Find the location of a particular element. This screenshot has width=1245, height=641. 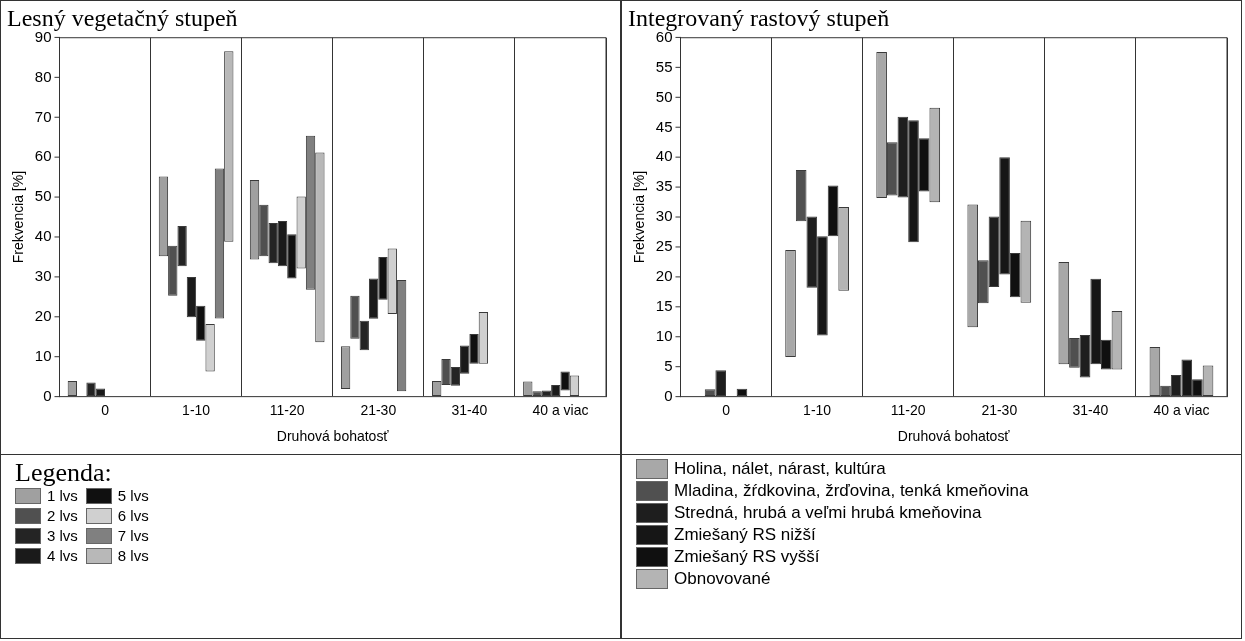

legend-label: Zmiešaný RS nižší is located at coordinates (745, 535).